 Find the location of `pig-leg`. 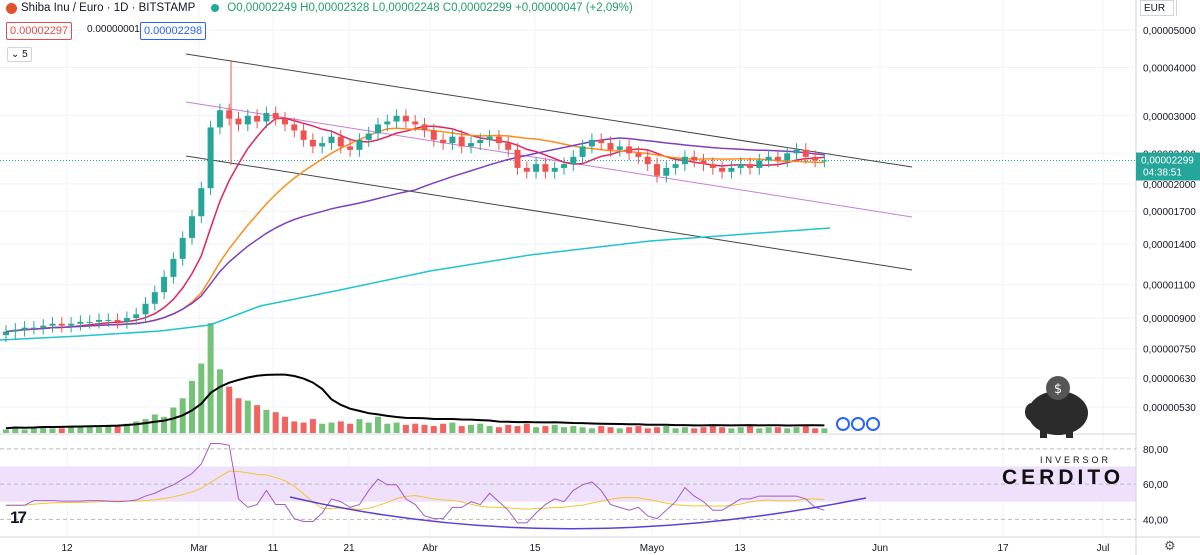

pig-leg is located at coordinates (1043, 434).